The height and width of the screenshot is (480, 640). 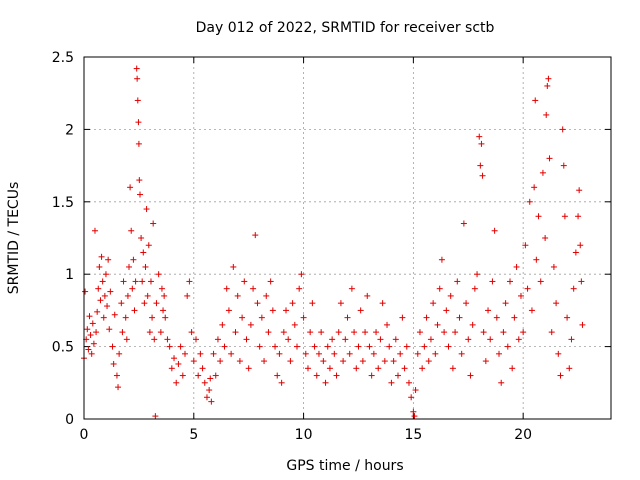 I want to click on y-tick-label: 1, so click(x=69, y=275).